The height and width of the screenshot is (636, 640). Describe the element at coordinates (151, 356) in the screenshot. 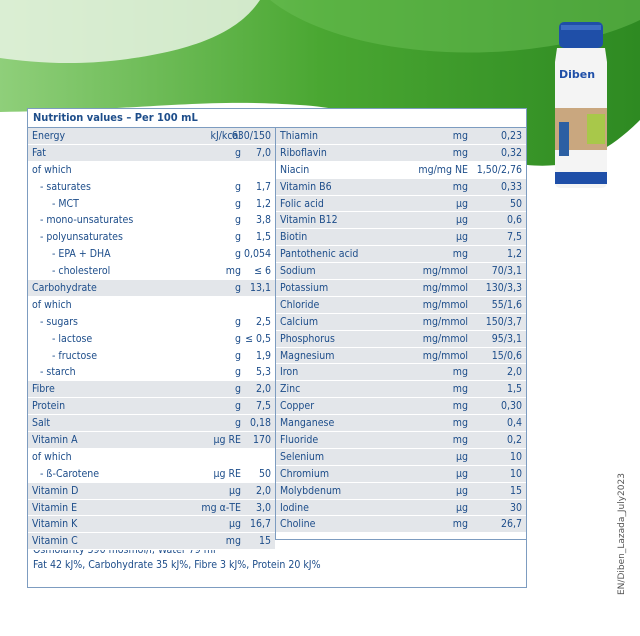

I see `table-row: - fructose g 1,9` at that location.